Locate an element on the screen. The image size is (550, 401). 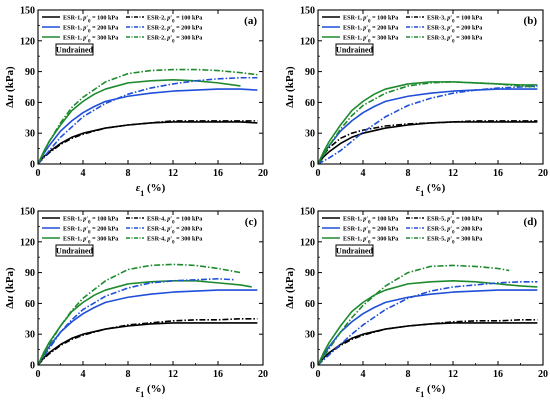
legend-entry-4: ESR-2, p′0 = 100 kPa is located at coordinates (174, 19).